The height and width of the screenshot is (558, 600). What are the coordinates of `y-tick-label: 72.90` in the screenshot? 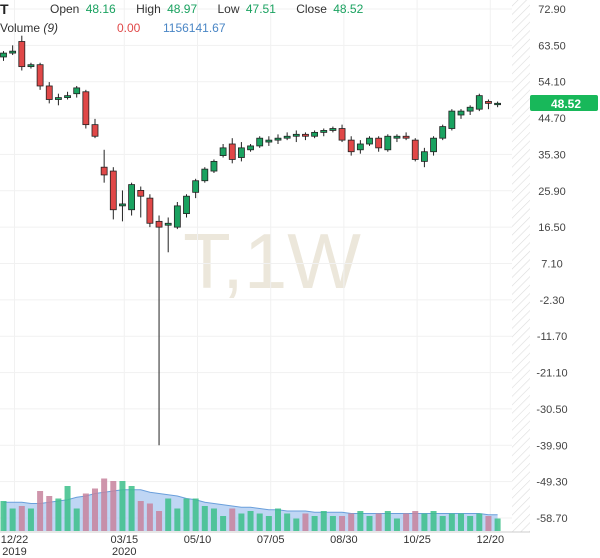 It's located at (552, 10).